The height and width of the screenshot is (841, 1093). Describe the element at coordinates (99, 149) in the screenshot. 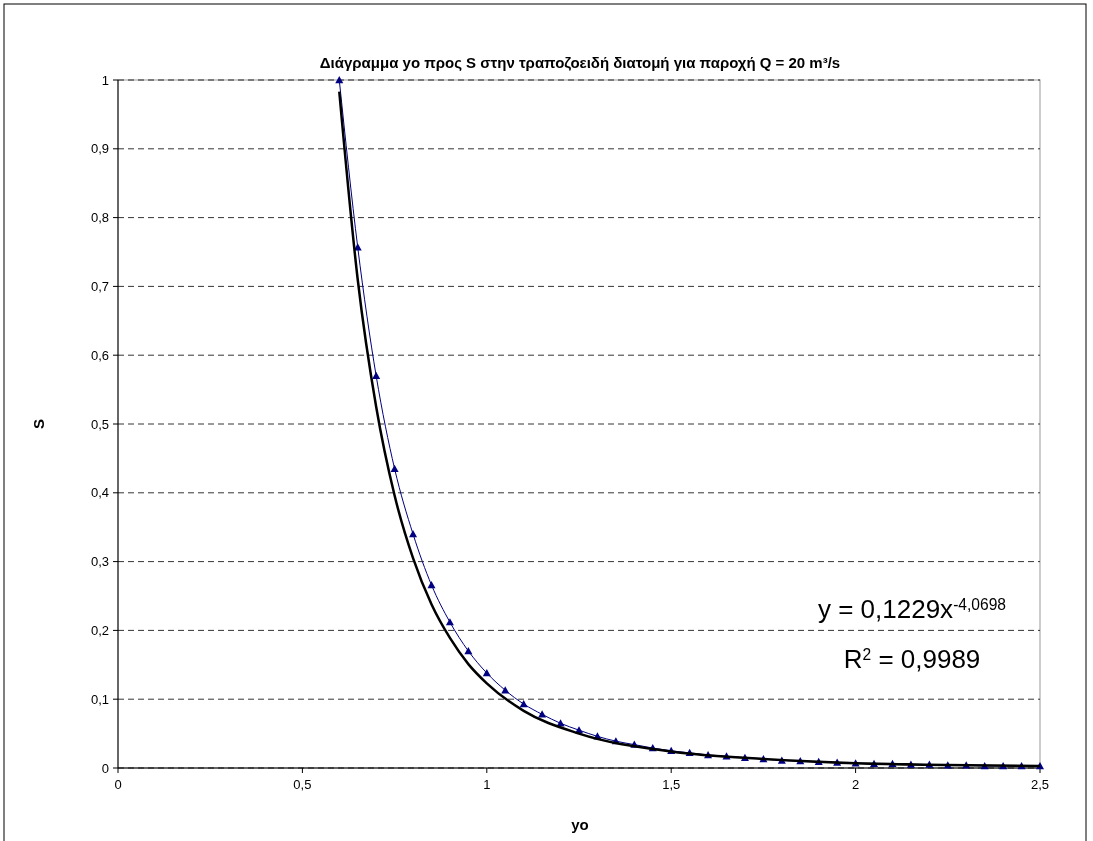

I see `y-tick-label: 0,9` at that location.